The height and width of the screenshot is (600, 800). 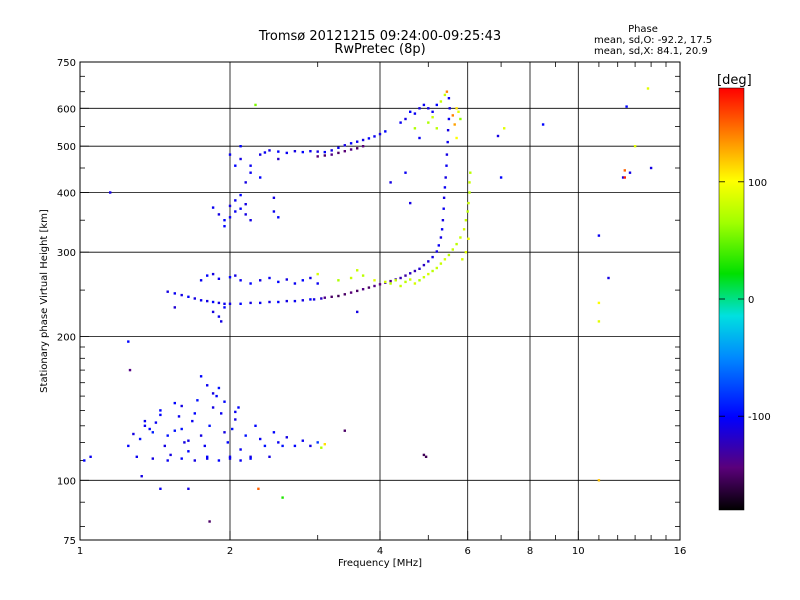 What do you see at coordinates (66, 194) in the screenshot?
I see `y-tick-label: 400` at bounding box center [66, 194].